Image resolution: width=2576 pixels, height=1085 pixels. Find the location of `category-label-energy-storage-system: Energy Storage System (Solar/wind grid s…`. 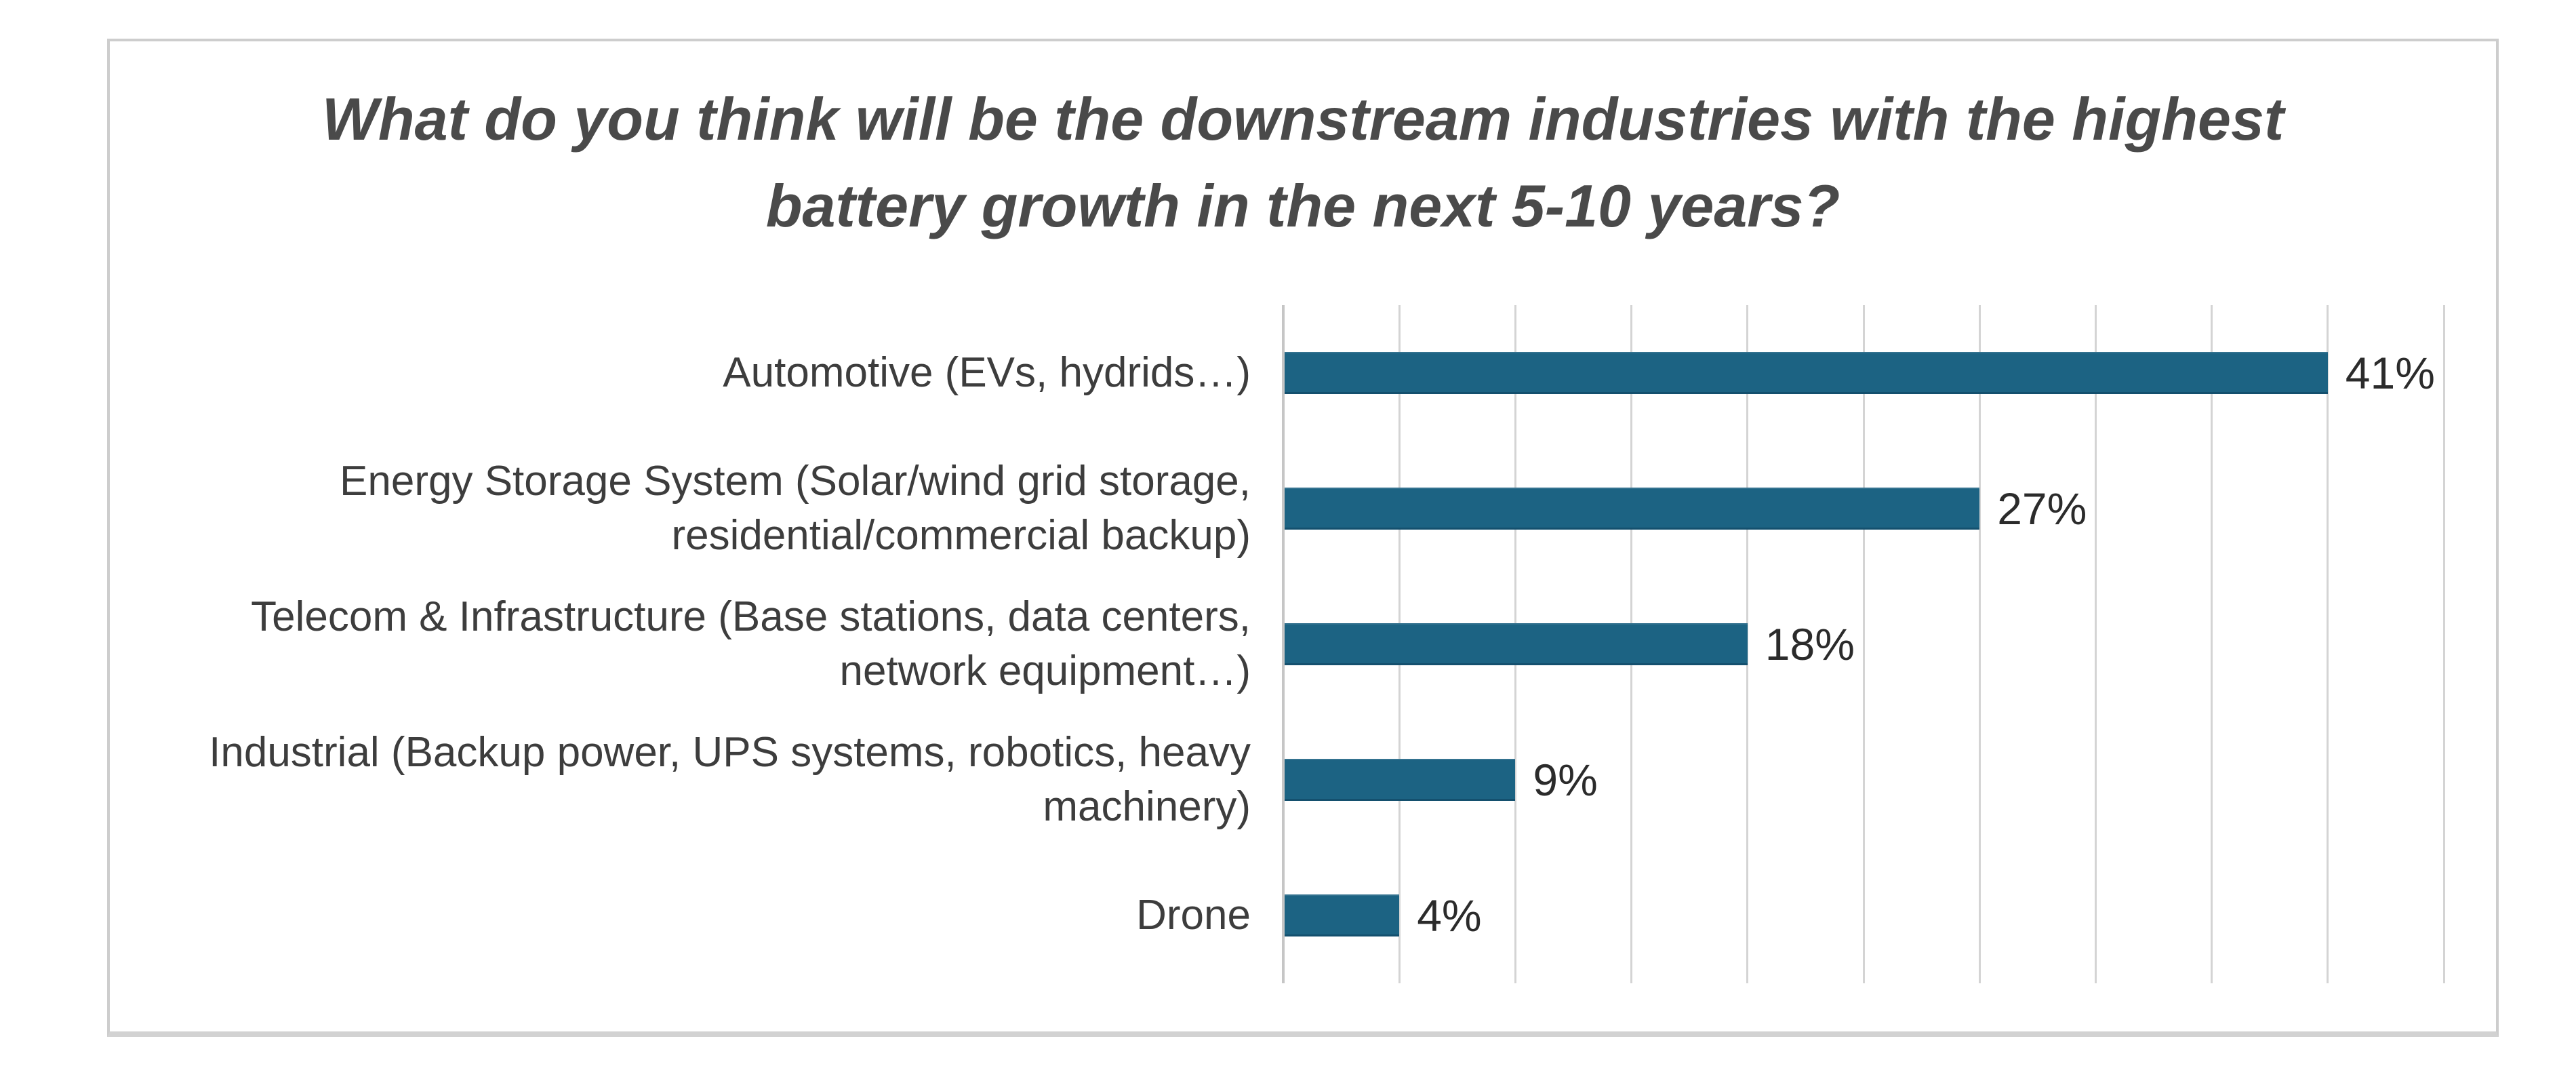

category-label-energy-storage-system: Energy Storage System (Solar/wind grid s… is located at coordinates (795, 508).